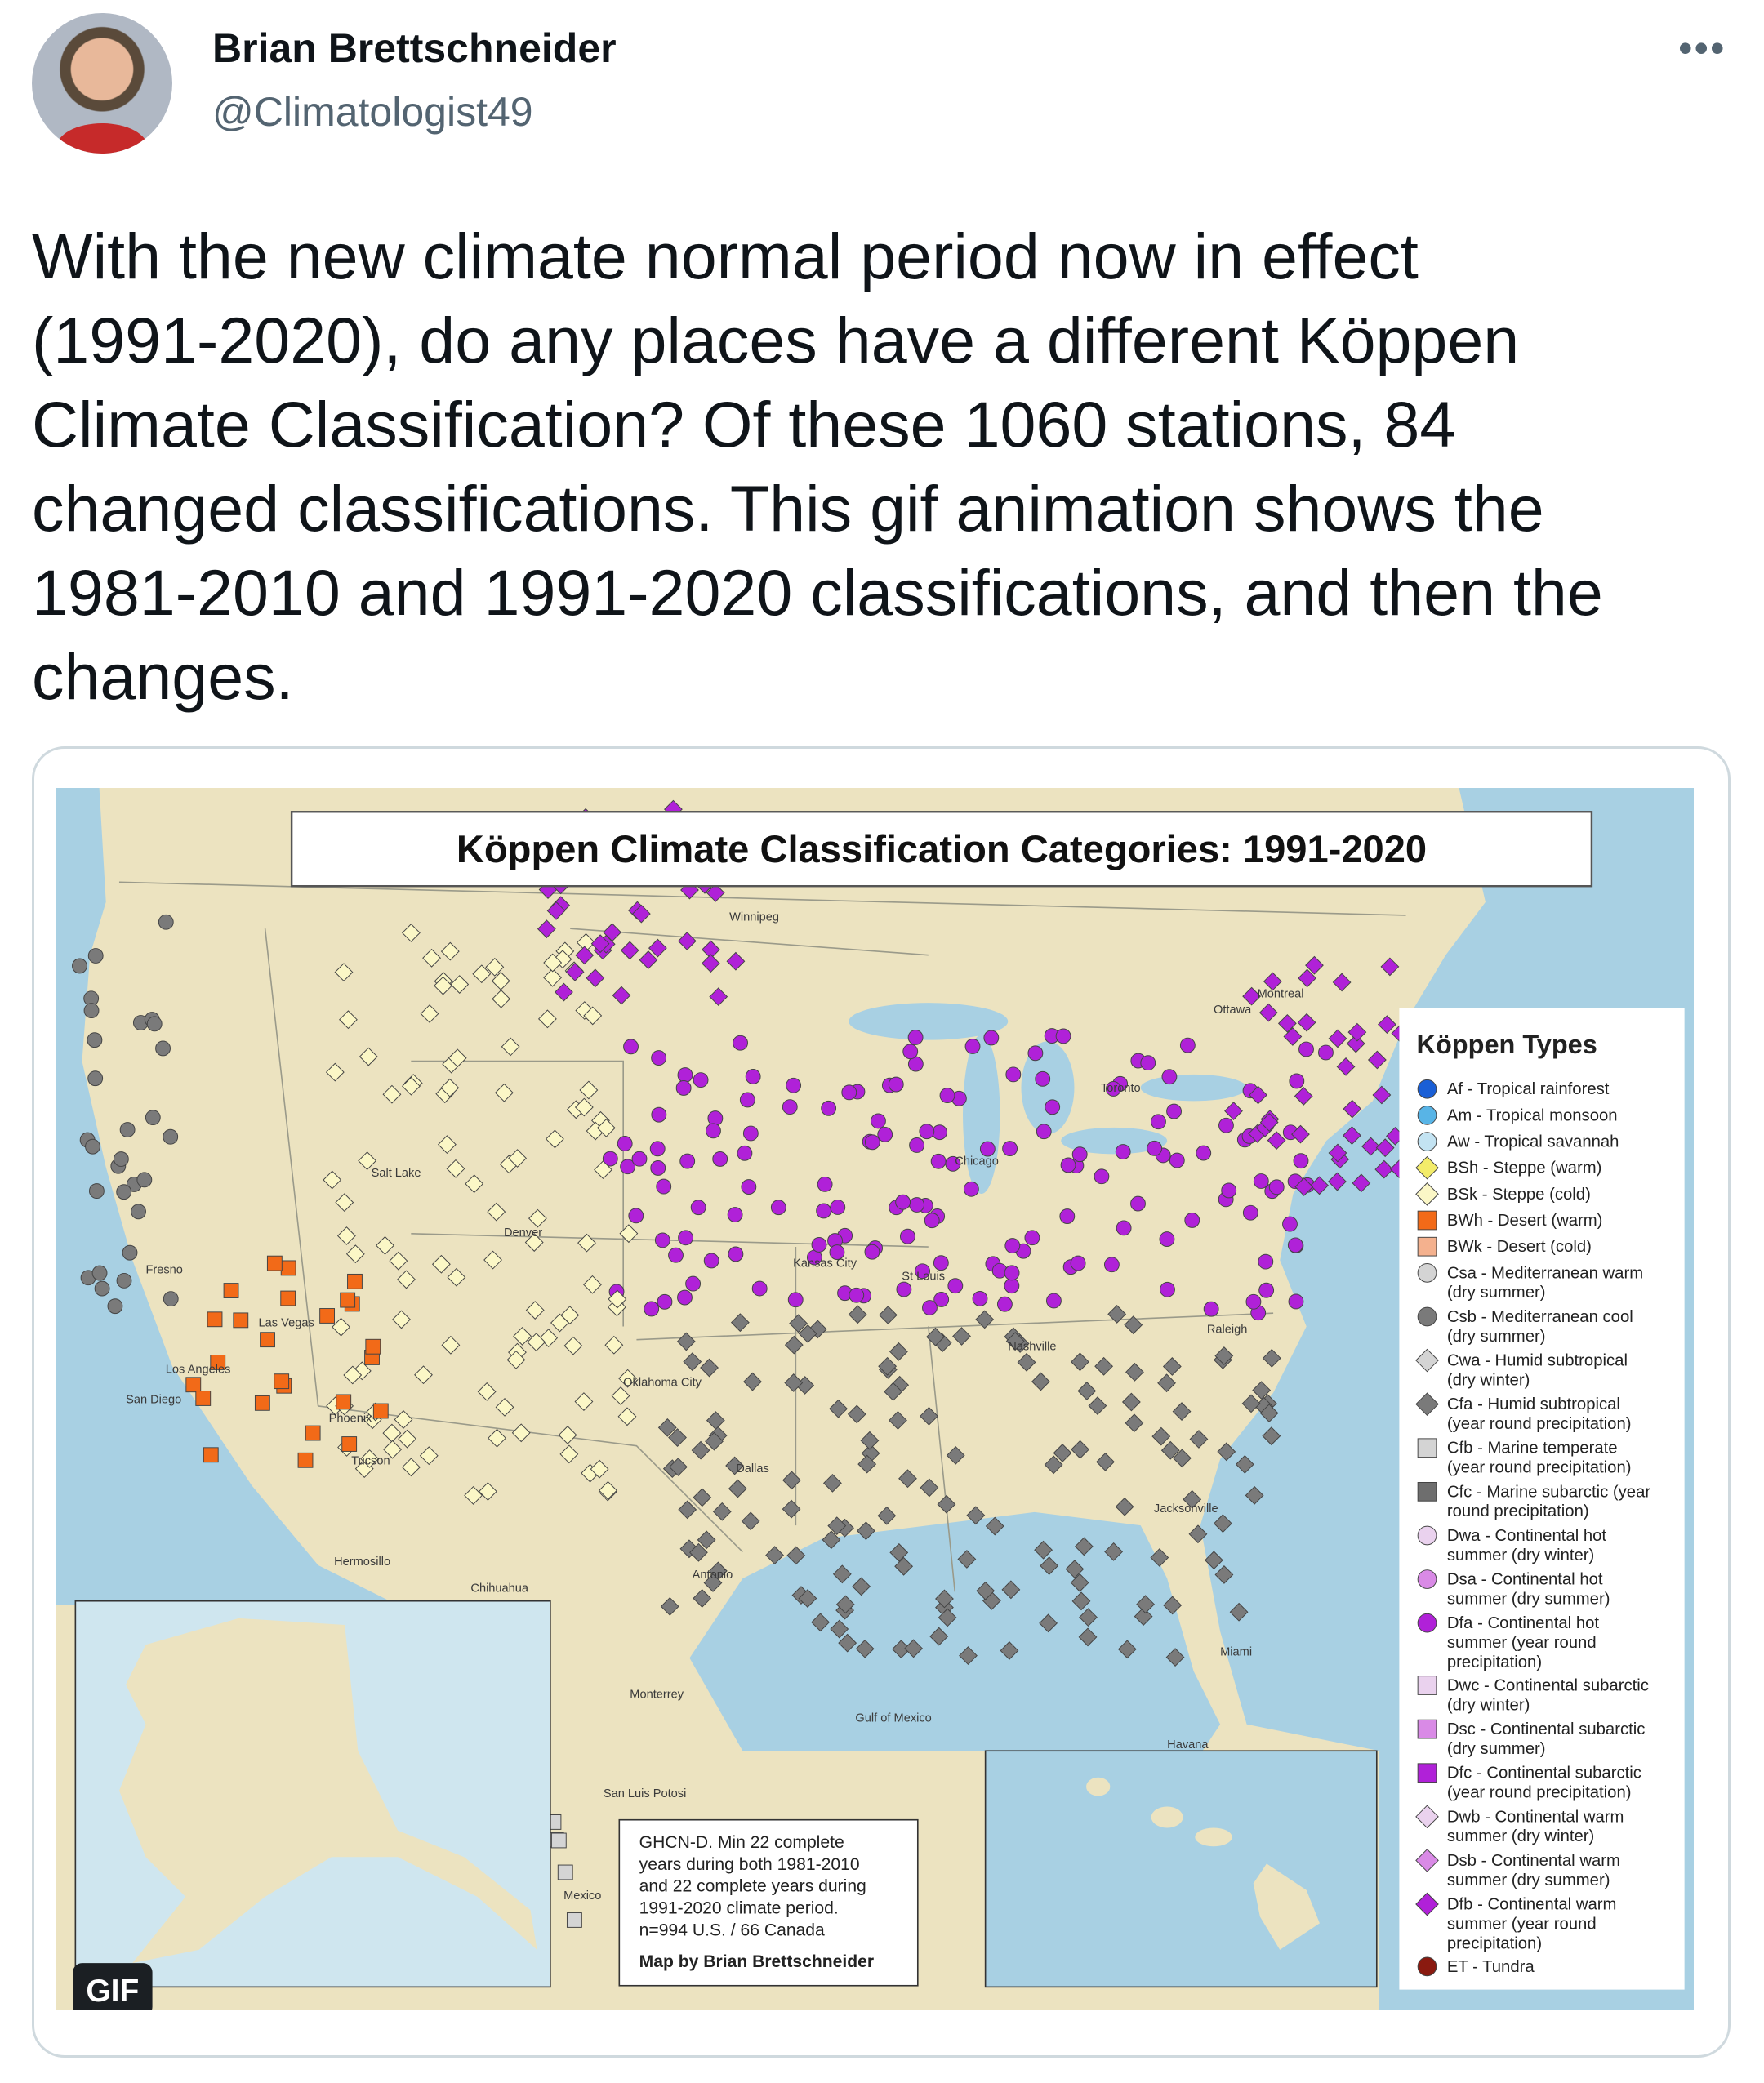  I want to click on legend-label: Dfc - Continental subarctic, so click(1544, 1774).